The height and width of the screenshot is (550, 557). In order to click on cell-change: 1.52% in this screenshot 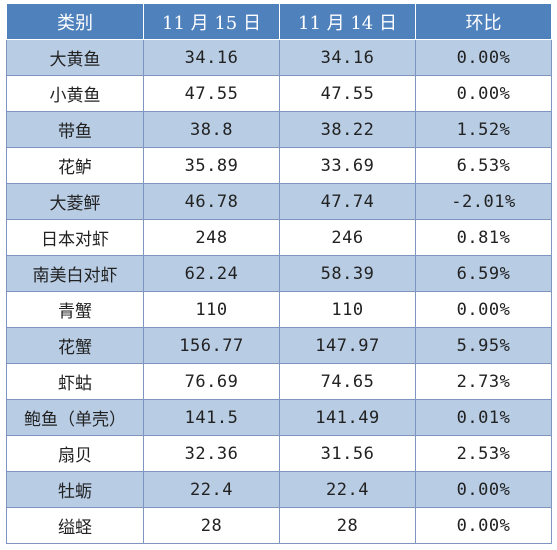, I will do `click(483, 129)`.